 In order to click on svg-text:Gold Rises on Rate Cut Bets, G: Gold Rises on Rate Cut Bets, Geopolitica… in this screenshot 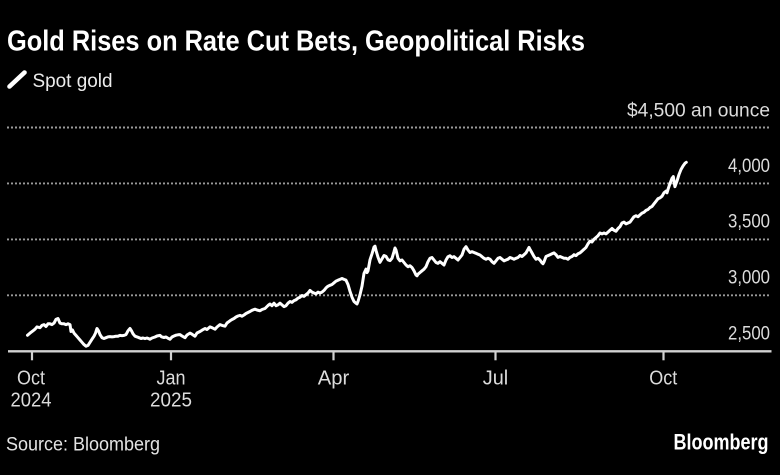, I will do `click(296, 42)`.